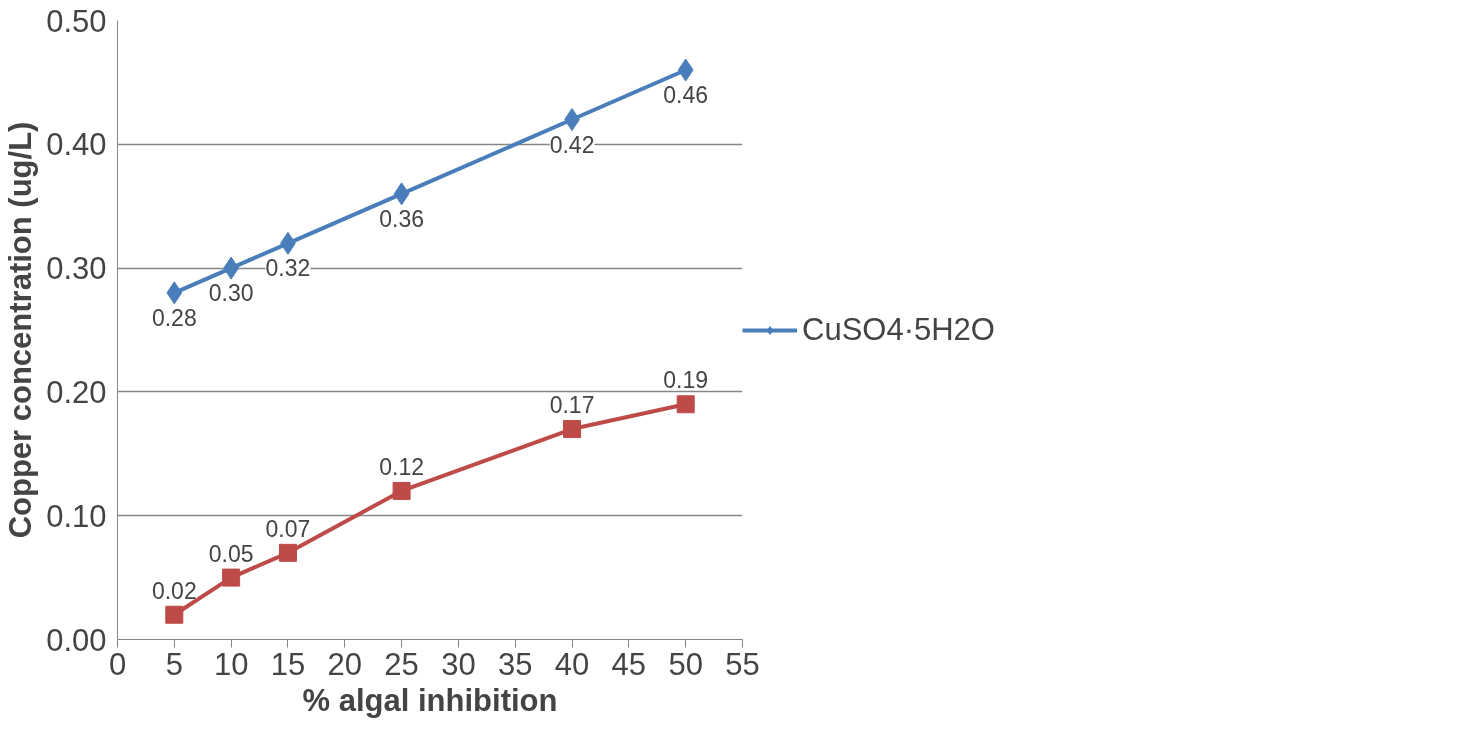 The width and height of the screenshot is (1457, 737). What do you see at coordinates (288, 268) in the screenshot?
I see `data-label: 0.32` at bounding box center [288, 268].